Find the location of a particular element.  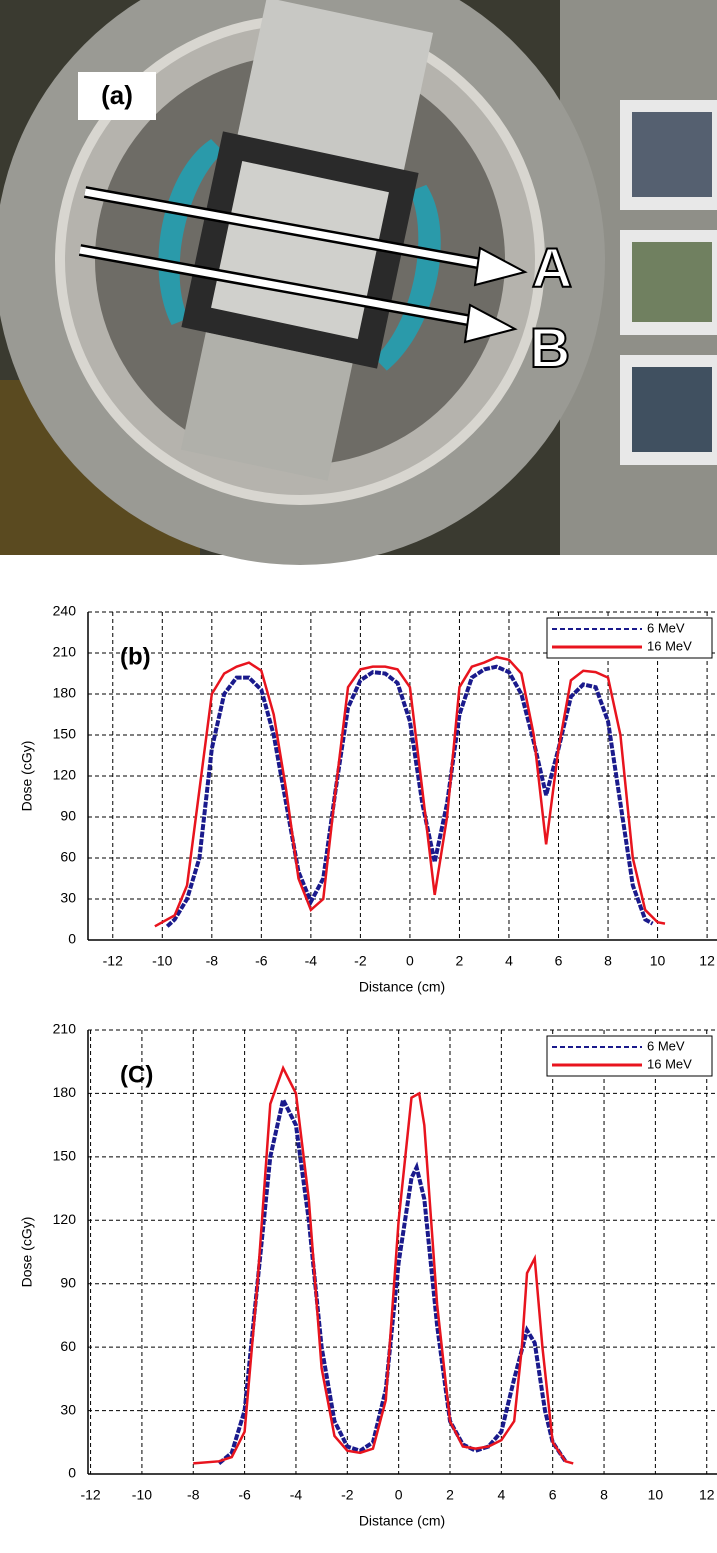

arrow-label: A is located at coordinates (552, 267).